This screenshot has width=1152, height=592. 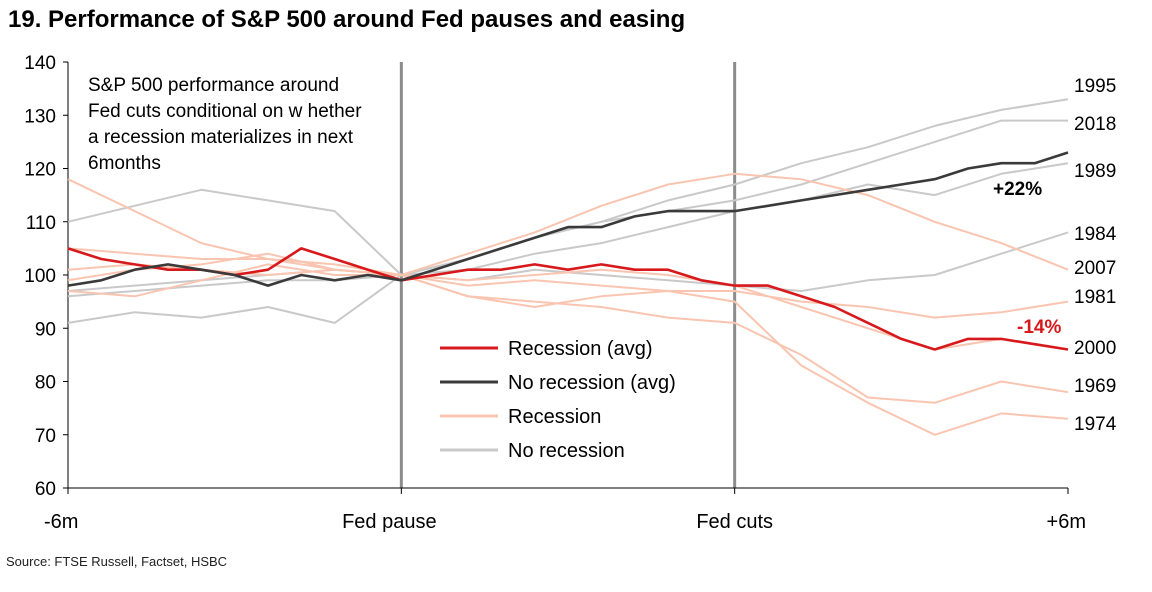 What do you see at coordinates (41, 223) in the screenshot?
I see `y-tick-label: 110` at bounding box center [41, 223].